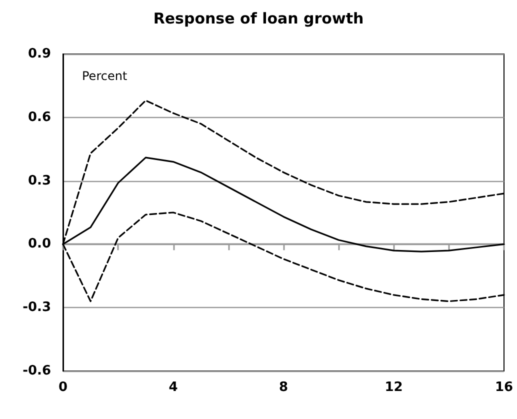 The height and width of the screenshot is (419, 517). Describe the element at coordinates (39, 117) in the screenshot. I see `y-tick-label: 0.6` at that location.